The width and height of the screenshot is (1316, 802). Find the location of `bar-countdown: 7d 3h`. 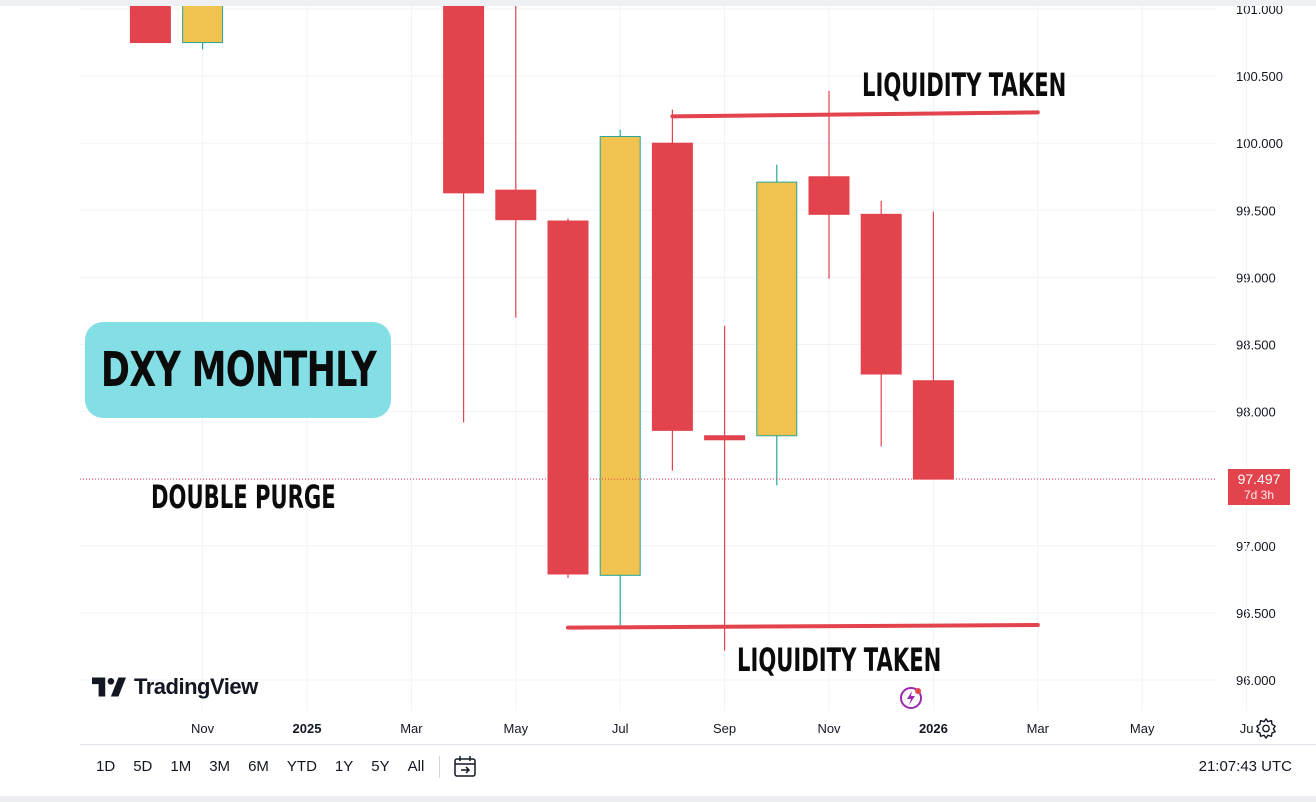

bar-countdown: 7d 3h is located at coordinates (1259, 495).